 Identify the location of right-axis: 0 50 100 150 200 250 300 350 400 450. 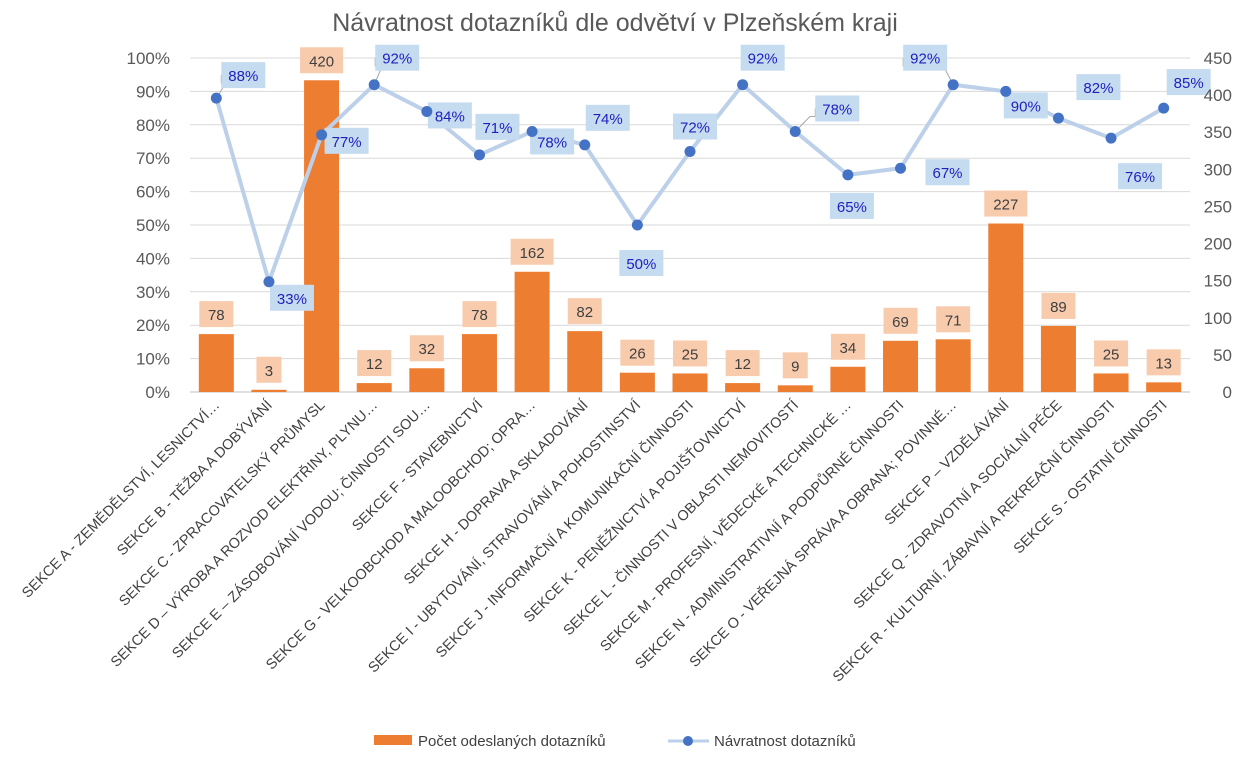
(1218, 225).